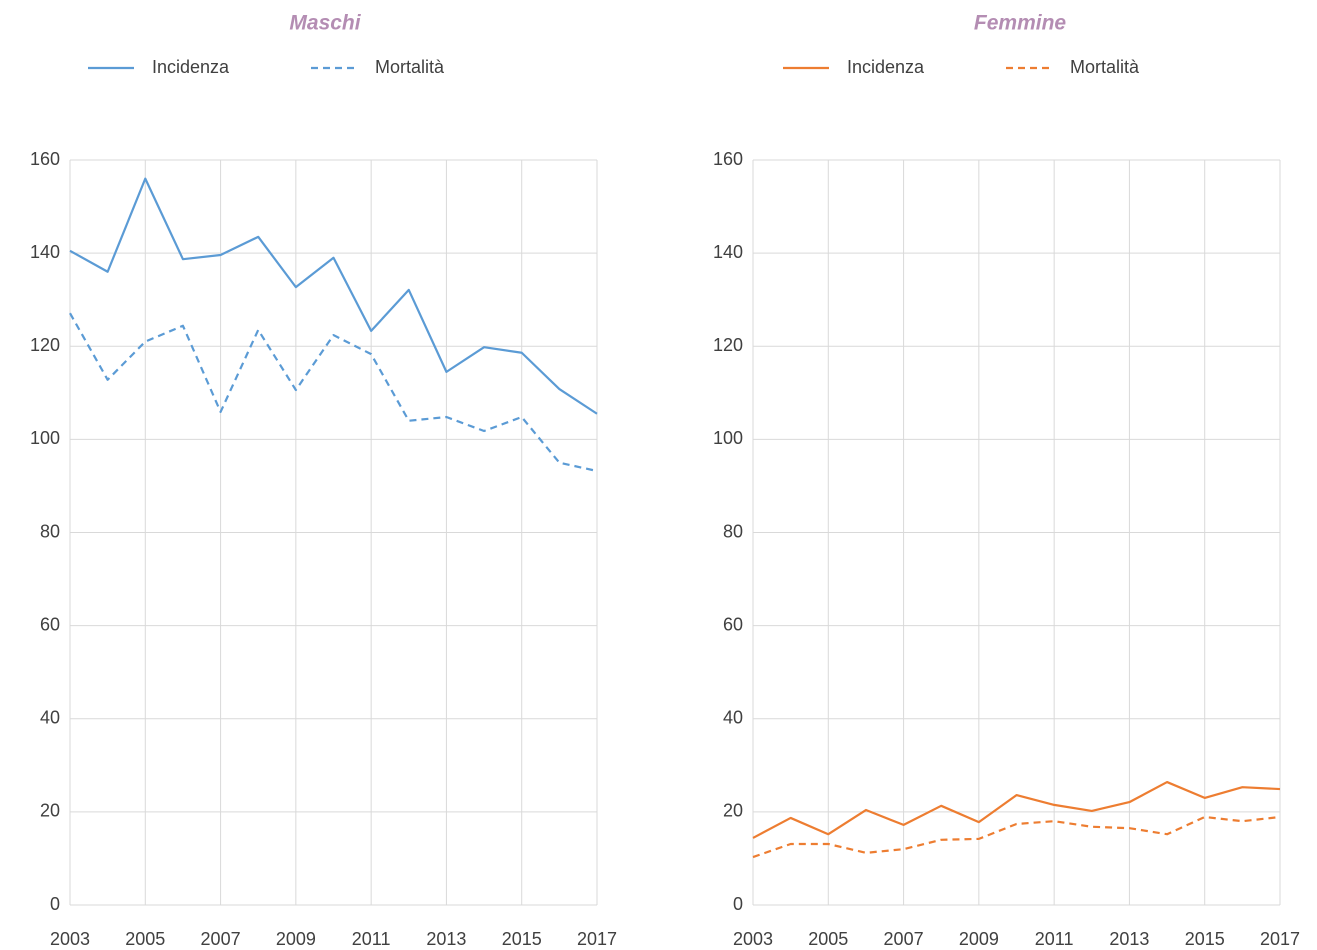 The height and width of the screenshot is (950, 1317). I want to click on chart-title: Femmine, so click(1020, 23).